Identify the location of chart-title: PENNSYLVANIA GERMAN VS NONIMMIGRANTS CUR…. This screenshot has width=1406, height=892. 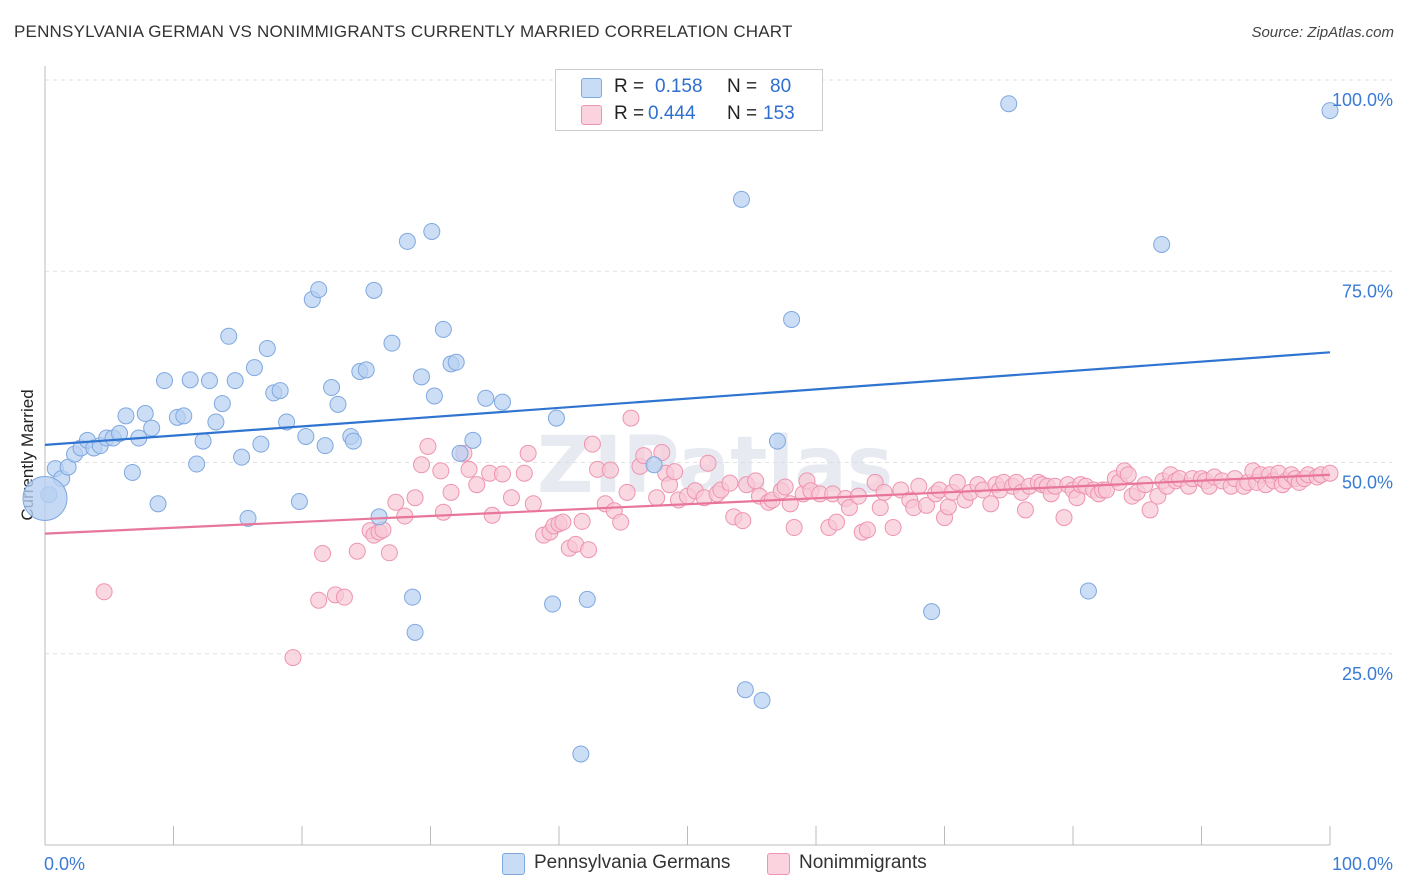
(403, 31).